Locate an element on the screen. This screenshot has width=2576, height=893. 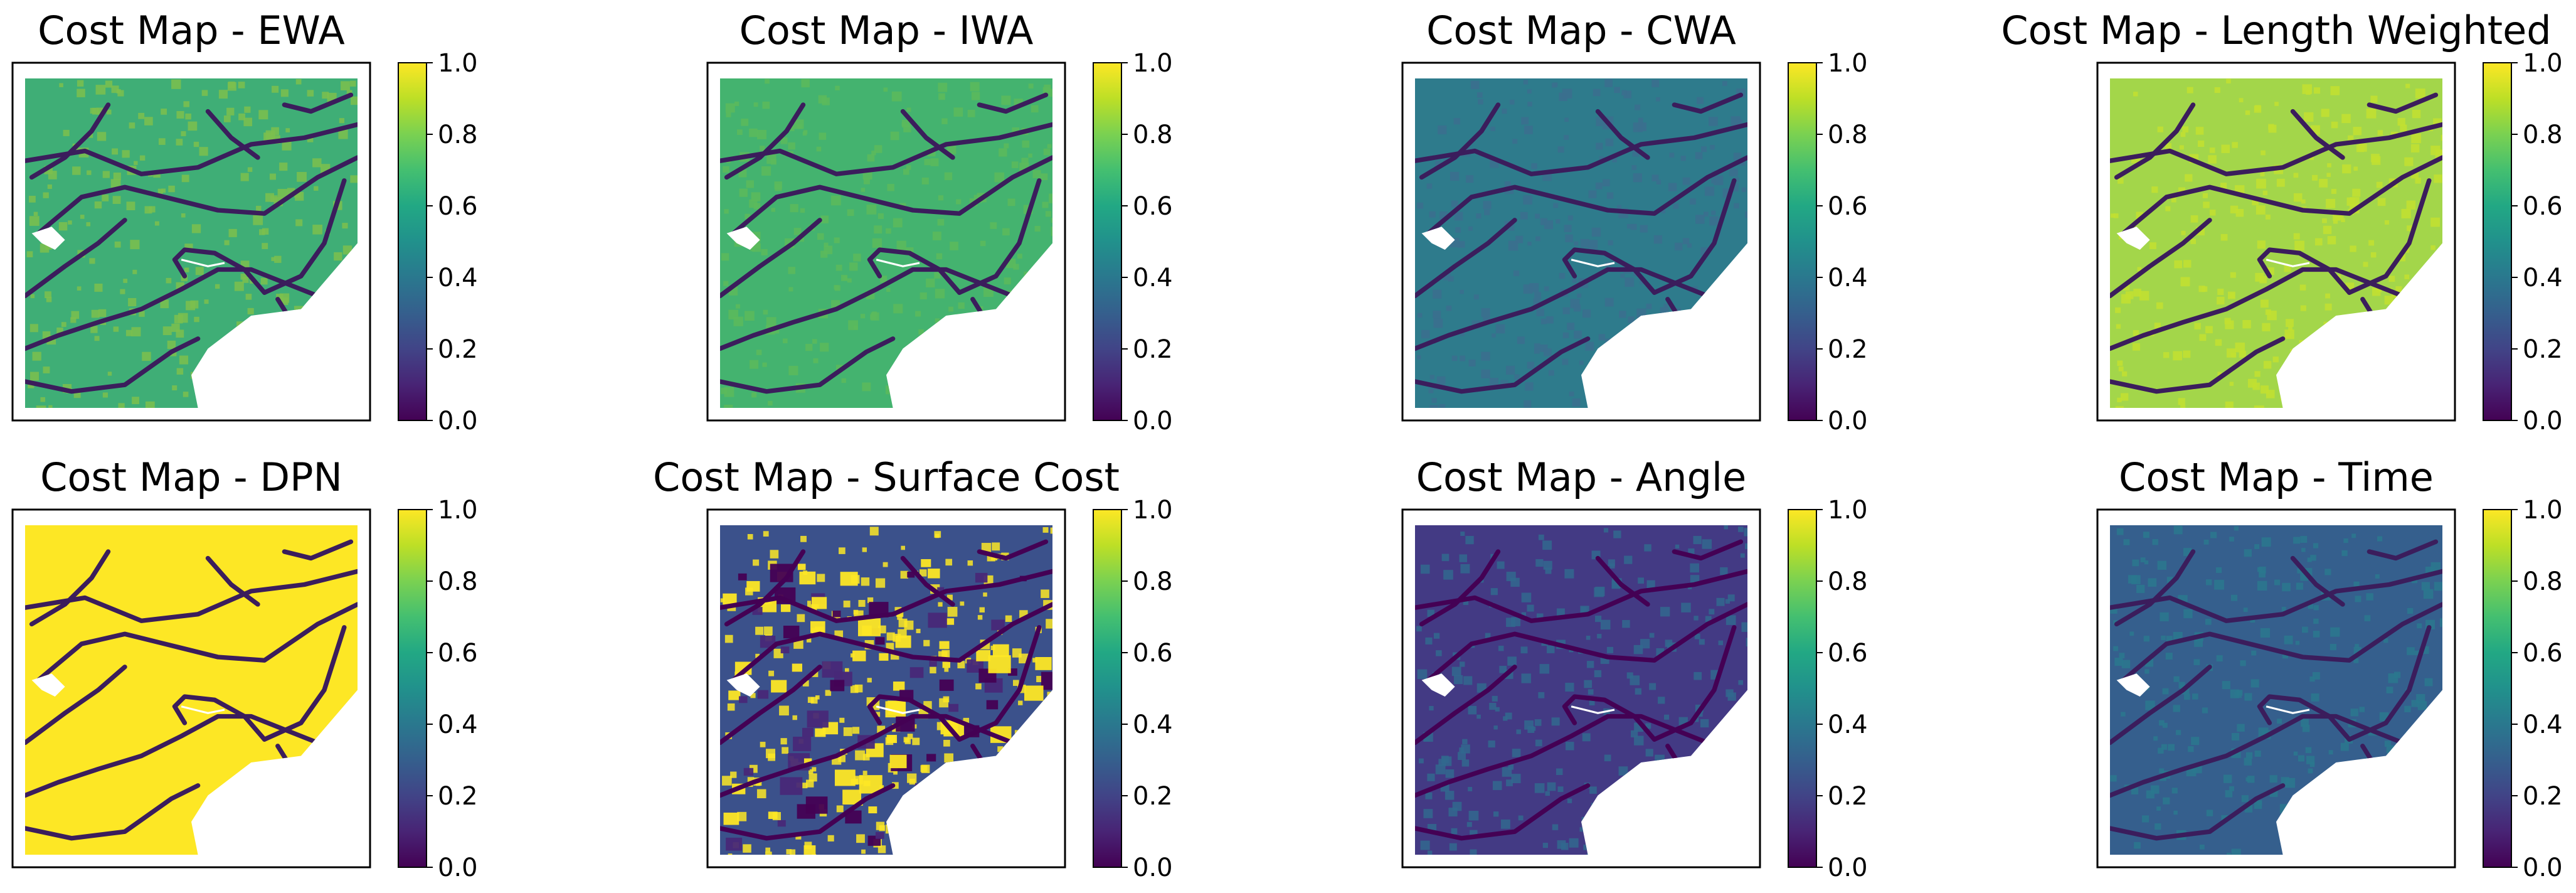
panel-title: Cost Map - Time is located at coordinates (2276, 477).